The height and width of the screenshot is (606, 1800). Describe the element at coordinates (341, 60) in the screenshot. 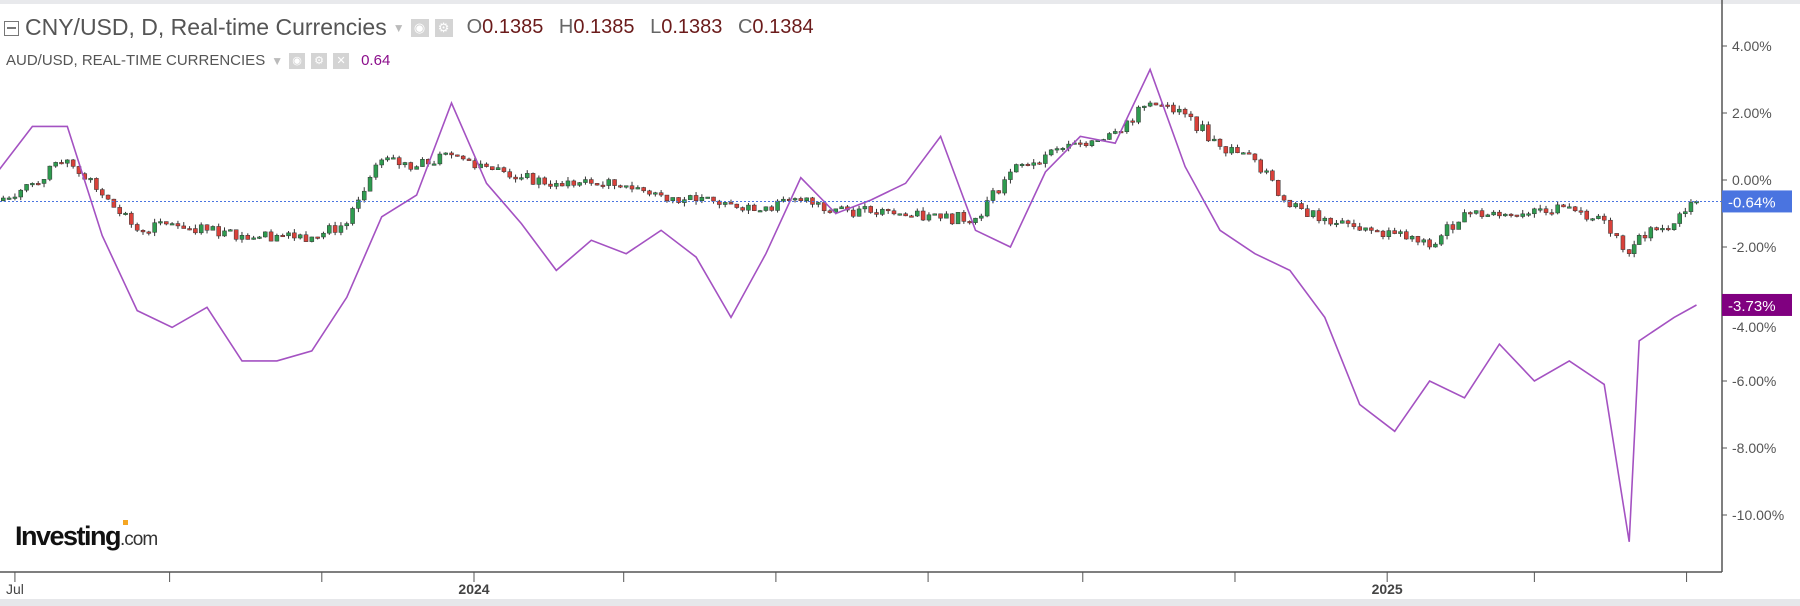

I see `close-icon: ✕` at that location.